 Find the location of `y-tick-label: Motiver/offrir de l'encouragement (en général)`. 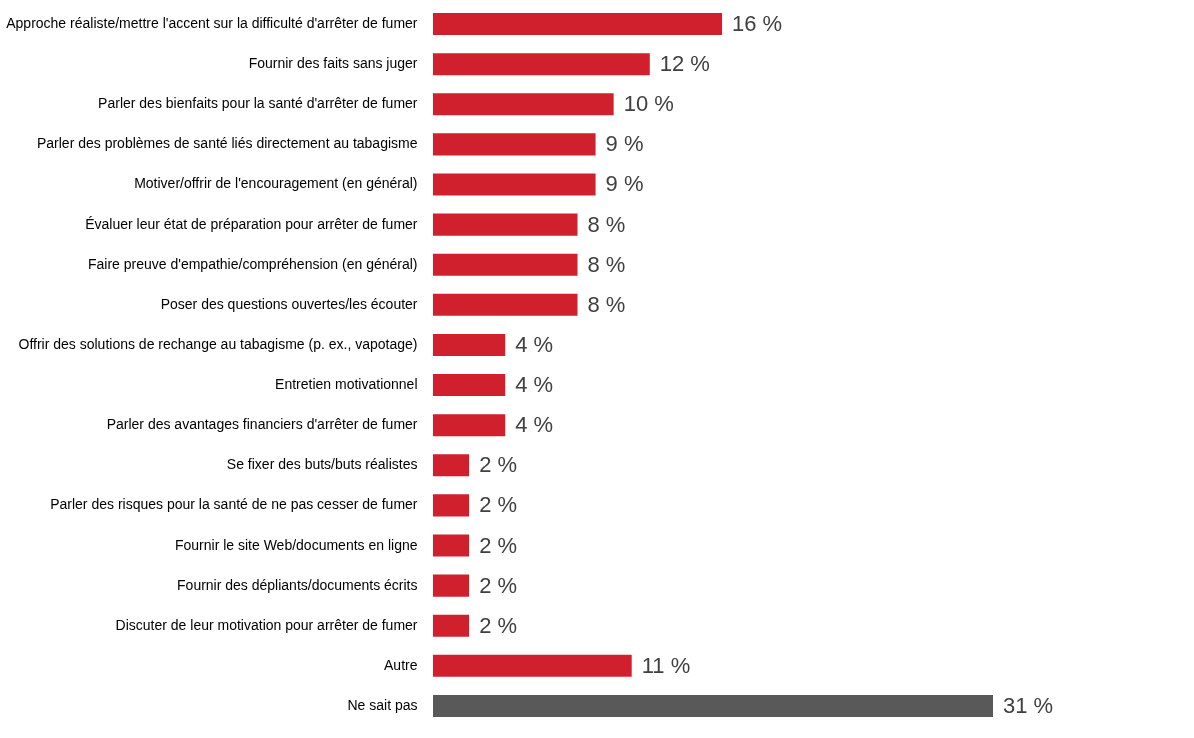

y-tick-label: Motiver/offrir de l'encouragement (en général) is located at coordinates (276, 183).